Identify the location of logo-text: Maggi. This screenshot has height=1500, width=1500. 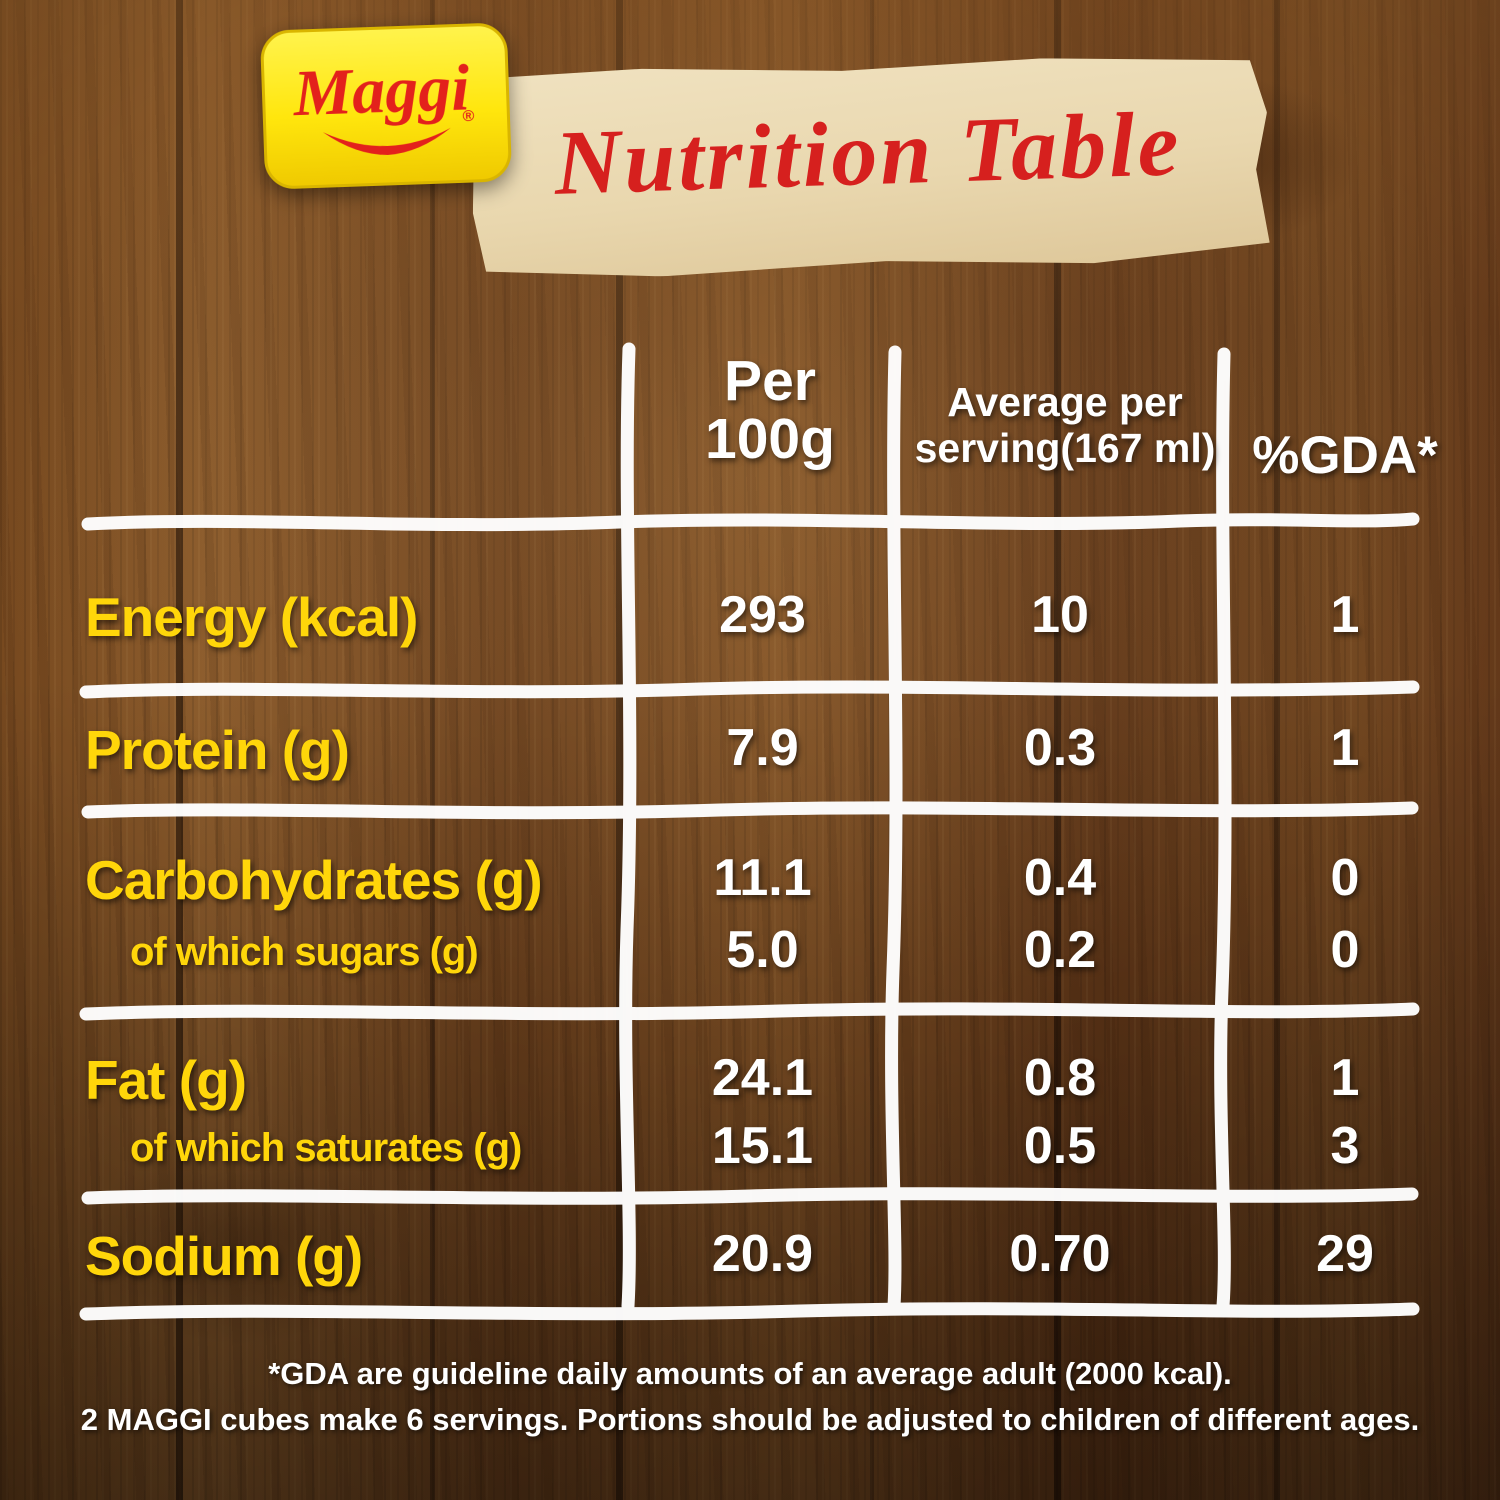
(381, 90).